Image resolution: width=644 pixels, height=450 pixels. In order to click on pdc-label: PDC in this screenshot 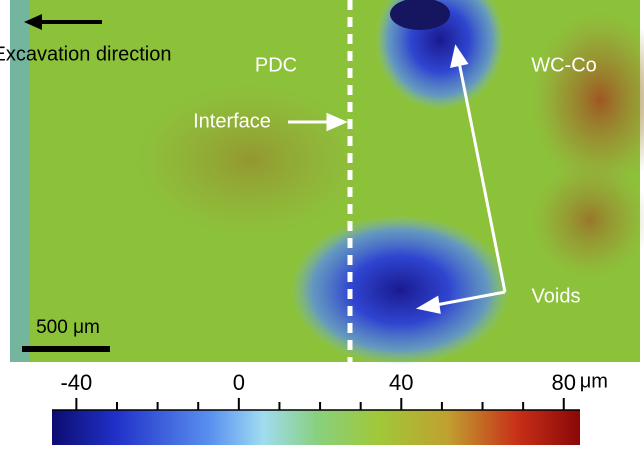, I will do `click(276, 65)`.